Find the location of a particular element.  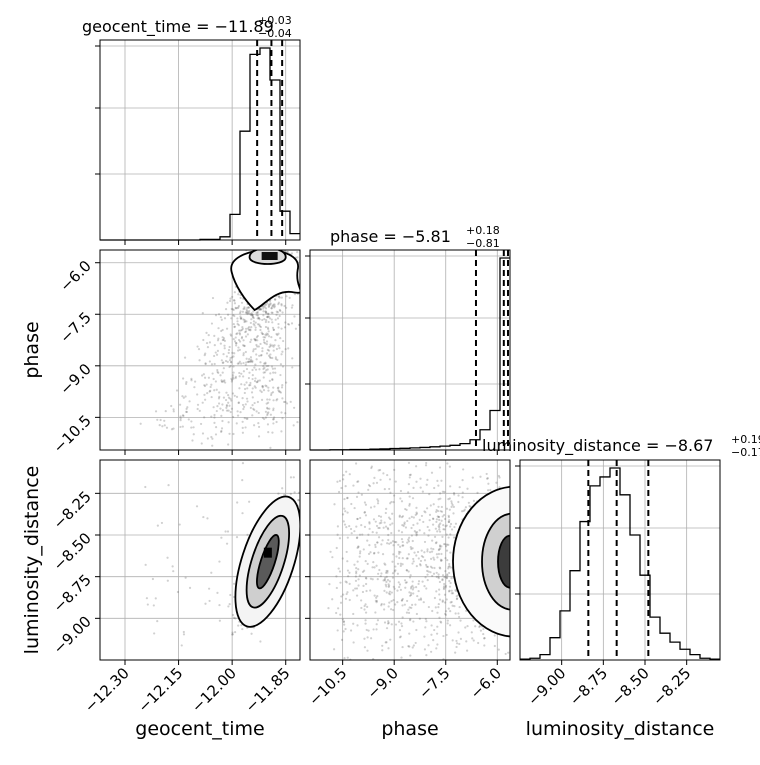

title-phase-sub: −0.81 is located at coordinates (483, 243).